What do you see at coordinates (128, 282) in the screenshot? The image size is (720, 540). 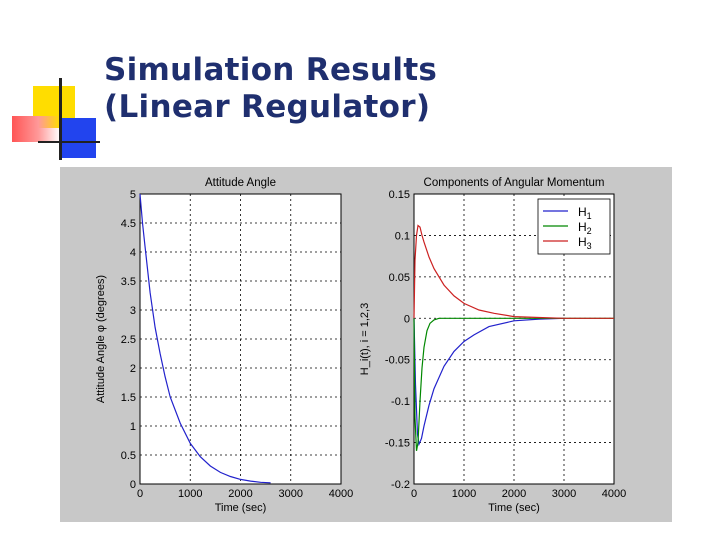 I see `y-tick-label: 3.5` at bounding box center [128, 282].